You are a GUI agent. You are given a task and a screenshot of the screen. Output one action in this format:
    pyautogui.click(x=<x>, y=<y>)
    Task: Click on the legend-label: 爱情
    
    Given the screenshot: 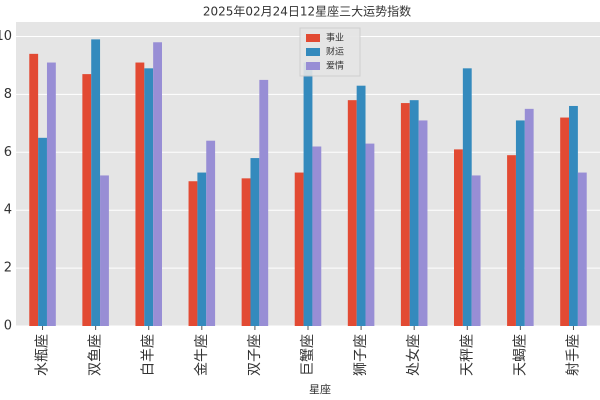 What is the action you would take?
    pyautogui.click(x=335, y=66)
    